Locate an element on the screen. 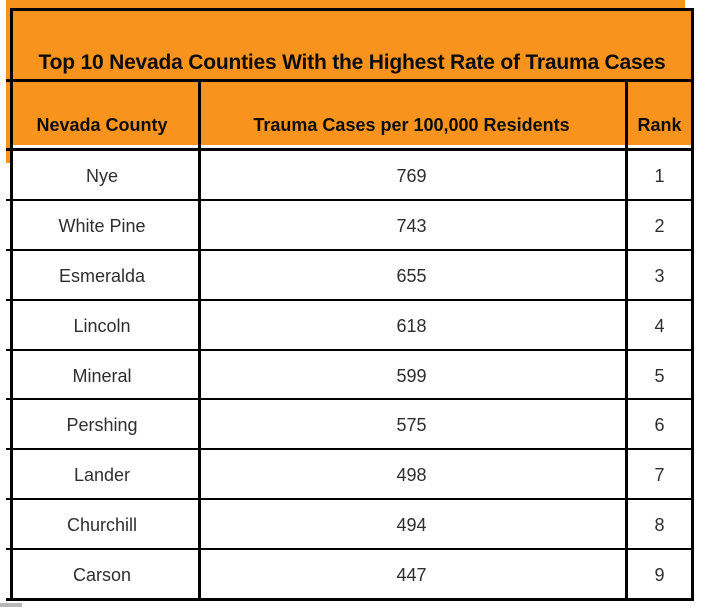 The width and height of the screenshot is (706, 608). county-cell: White Pine is located at coordinates (102, 225).